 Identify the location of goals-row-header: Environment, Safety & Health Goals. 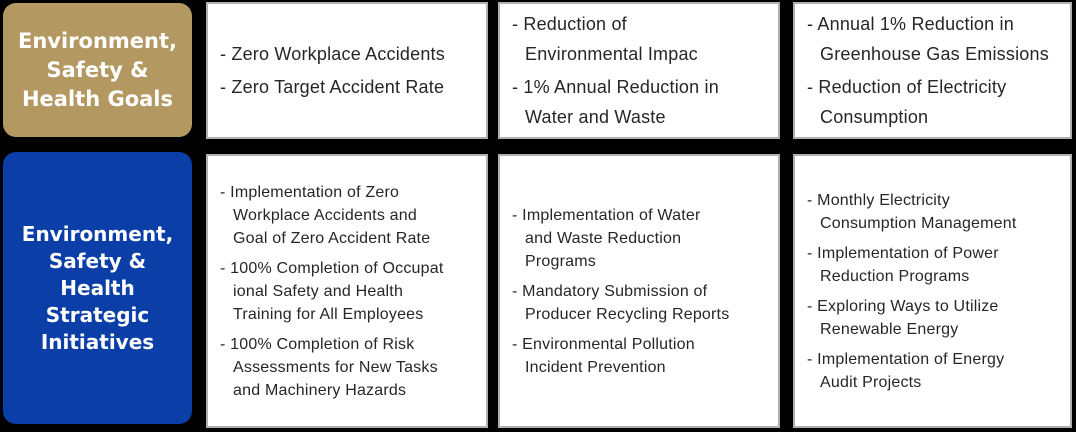
(97, 70).